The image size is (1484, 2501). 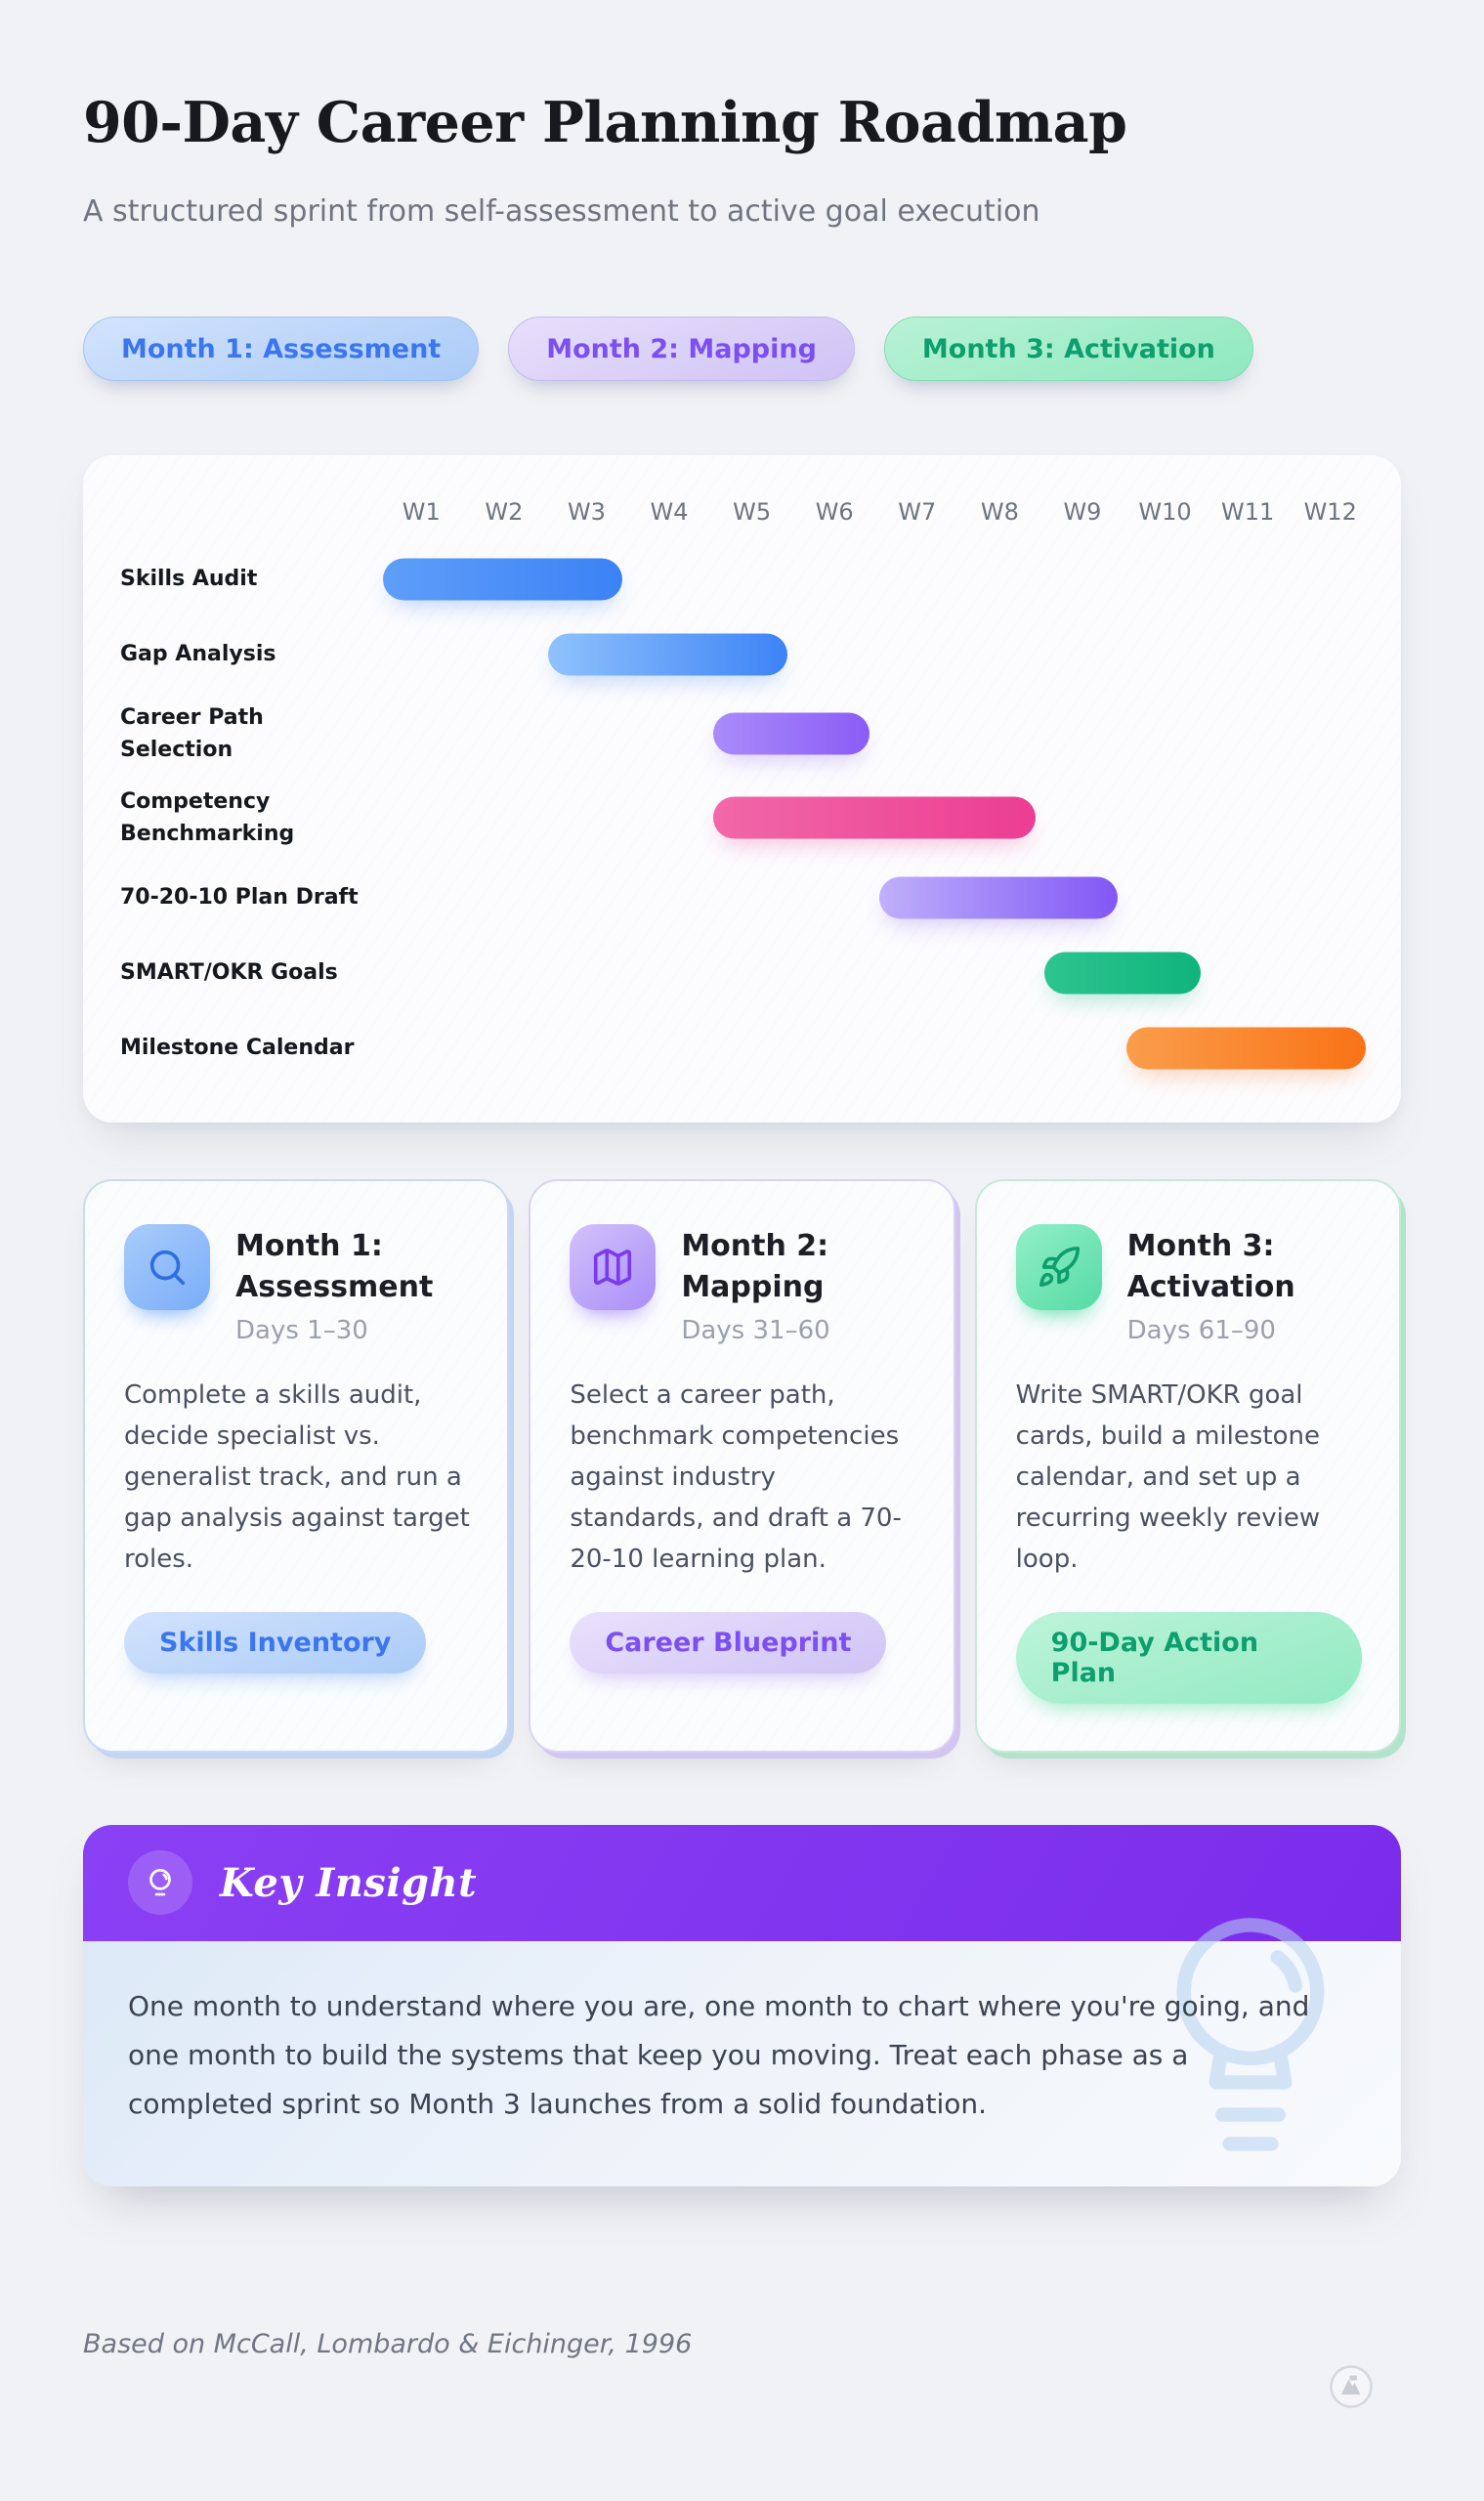 What do you see at coordinates (207, 817) in the screenshot?
I see `task-label: Competency Benchmarking` at bounding box center [207, 817].